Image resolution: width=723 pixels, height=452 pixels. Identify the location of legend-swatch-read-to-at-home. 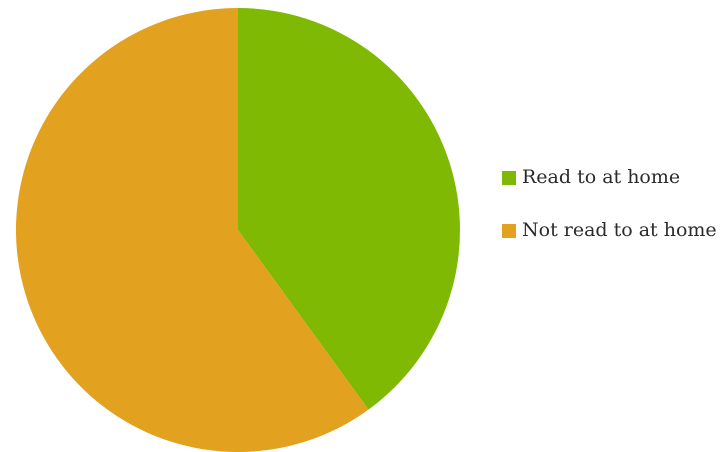
(509, 178).